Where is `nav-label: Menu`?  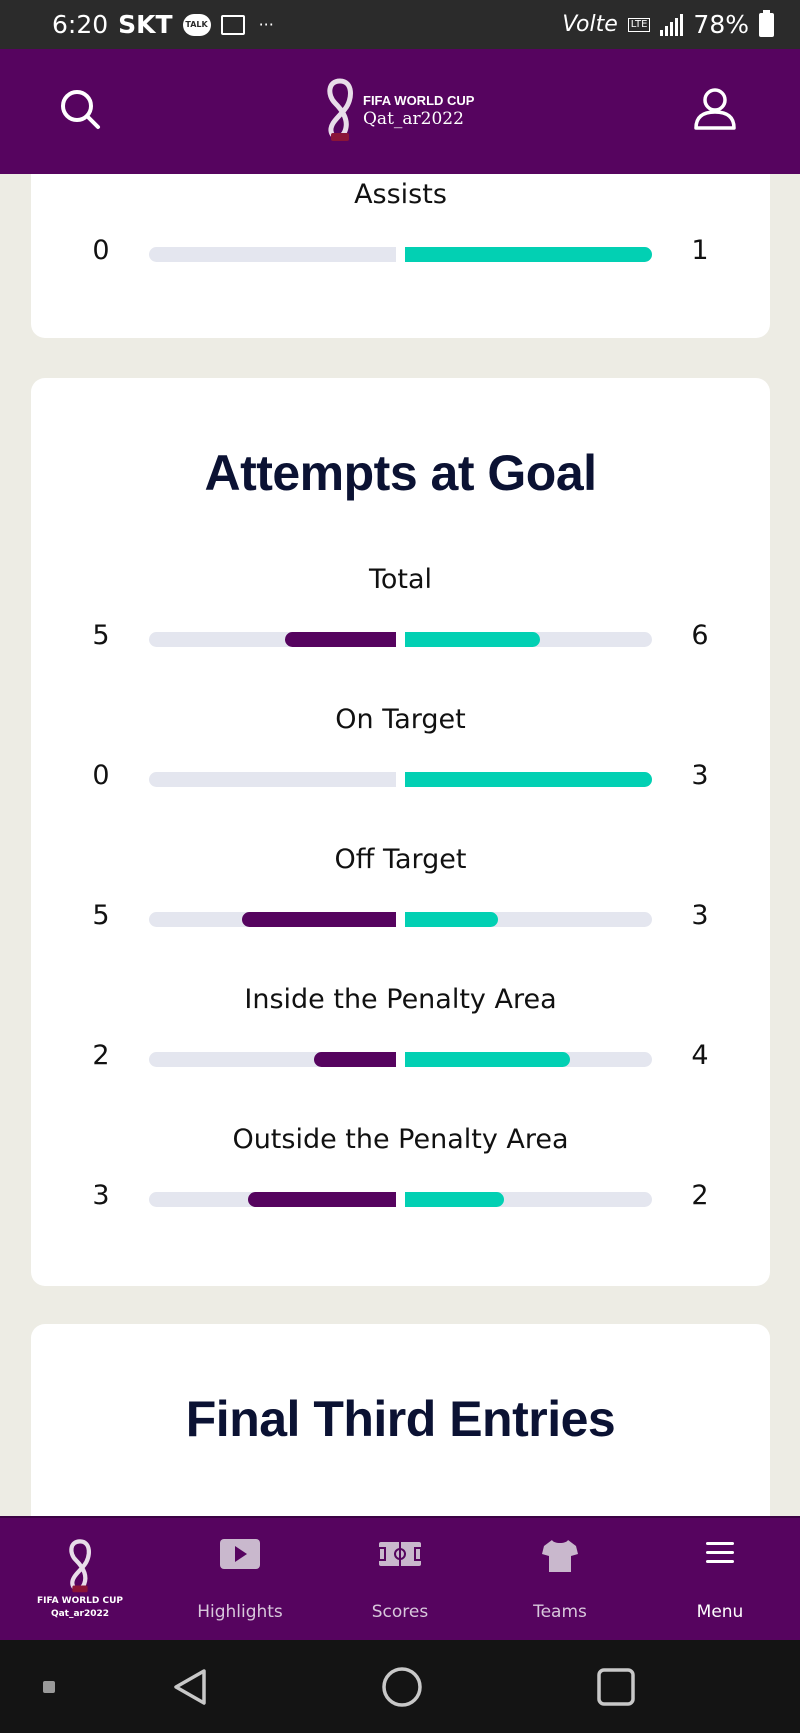 nav-label: Menu is located at coordinates (720, 1612).